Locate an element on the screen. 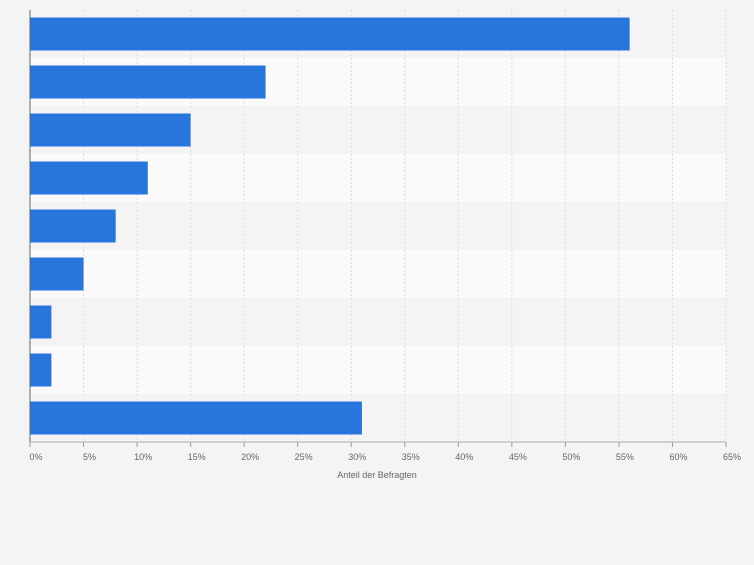 This screenshot has height=565, width=754. x-tick-label: 60% is located at coordinates (678, 457).